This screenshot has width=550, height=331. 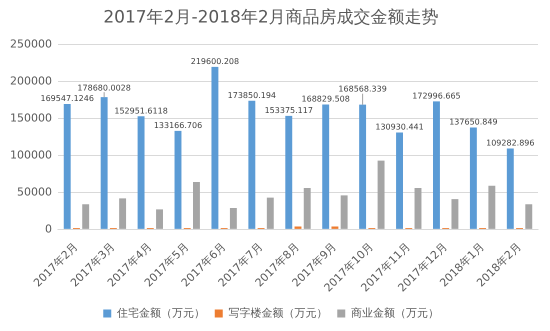 What do you see at coordinates (141, 111) in the screenshot?
I see `data-label: 152951.6118` at bounding box center [141, 111].